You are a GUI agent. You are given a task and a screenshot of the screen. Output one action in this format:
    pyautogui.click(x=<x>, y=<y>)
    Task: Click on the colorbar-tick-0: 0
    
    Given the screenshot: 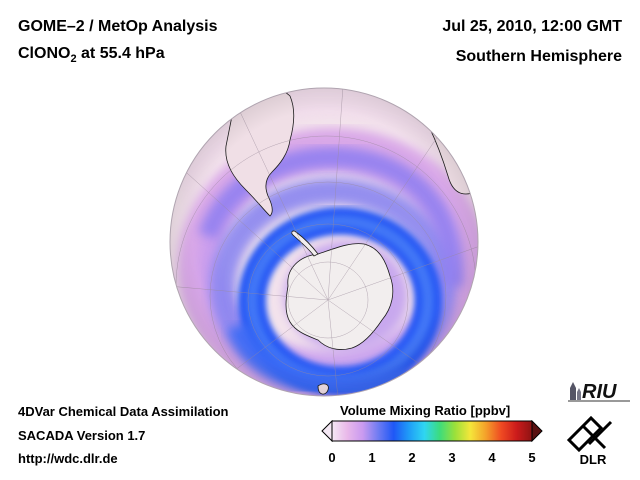 What is the action you would take?
    pyautogui.click(x=332, y=457)
    